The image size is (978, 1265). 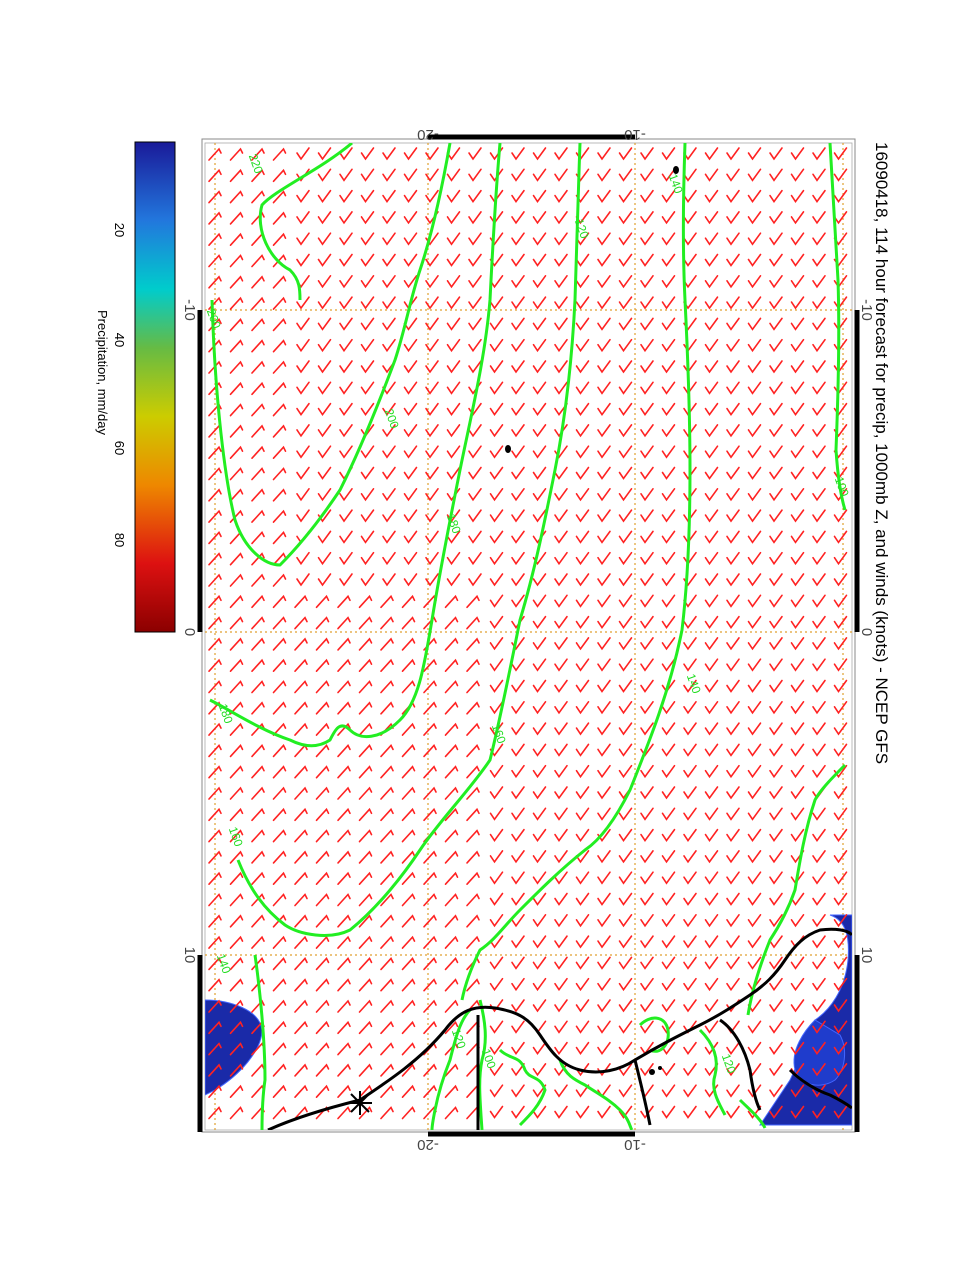 What do you see at coordinates (224, 964) in the screenshot?
I see `contour-label: 140` at bounding box center [224, 964].